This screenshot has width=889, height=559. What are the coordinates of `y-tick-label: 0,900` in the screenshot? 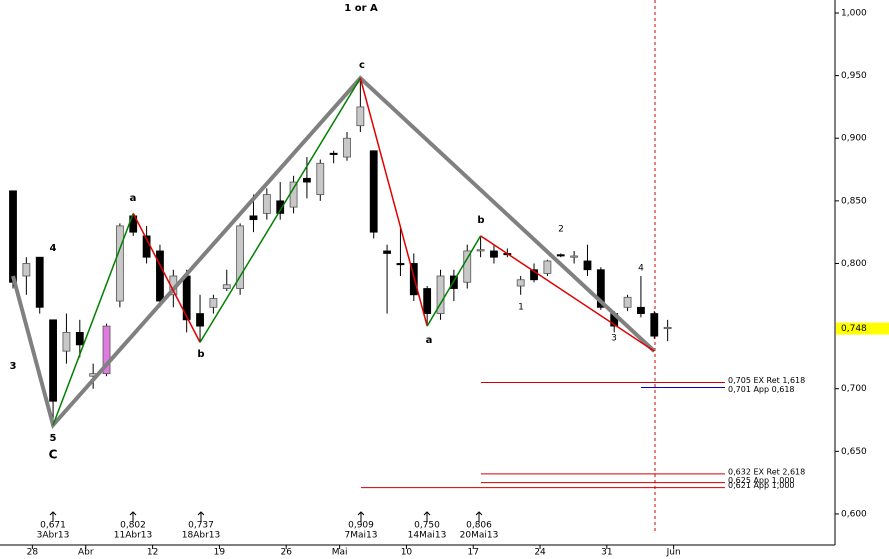 It's located at (854, 139).